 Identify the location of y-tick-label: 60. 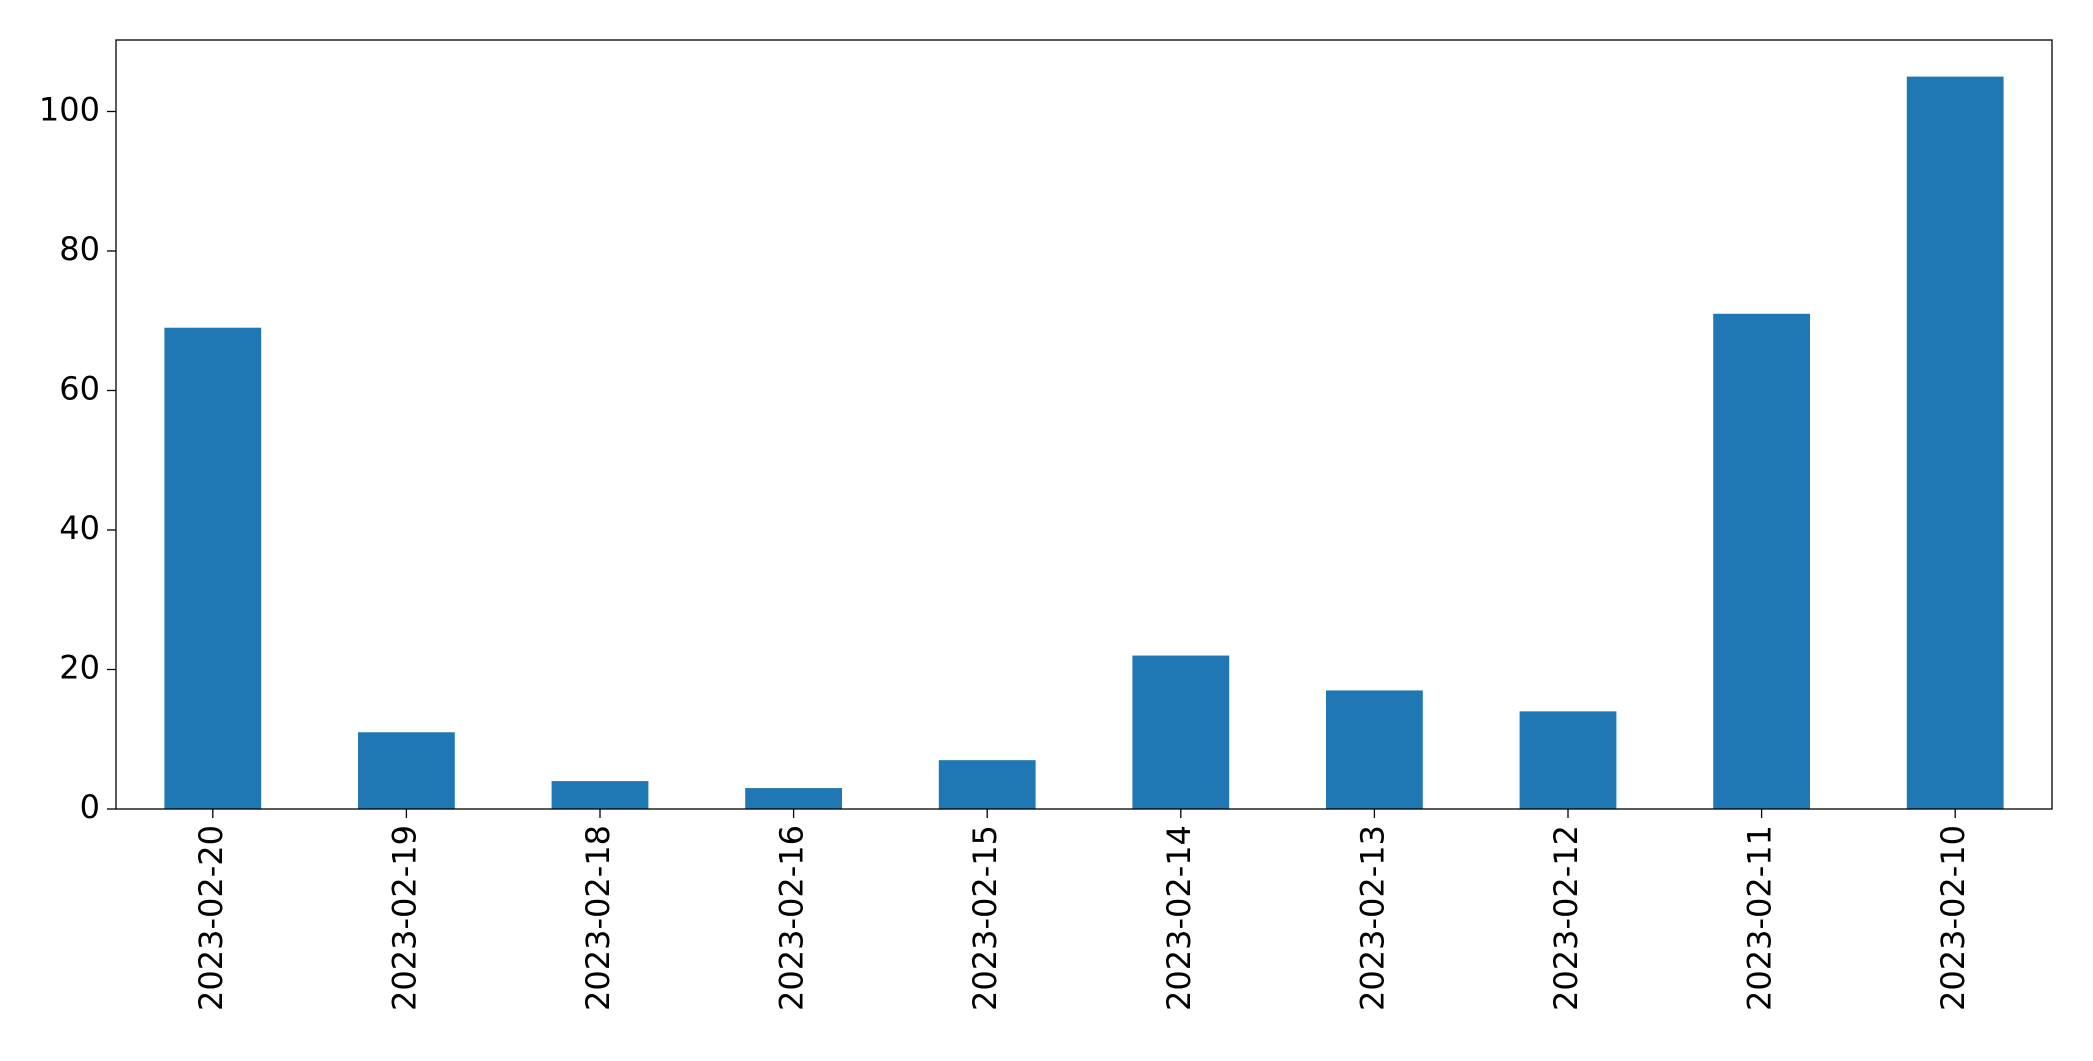
(79, 388).